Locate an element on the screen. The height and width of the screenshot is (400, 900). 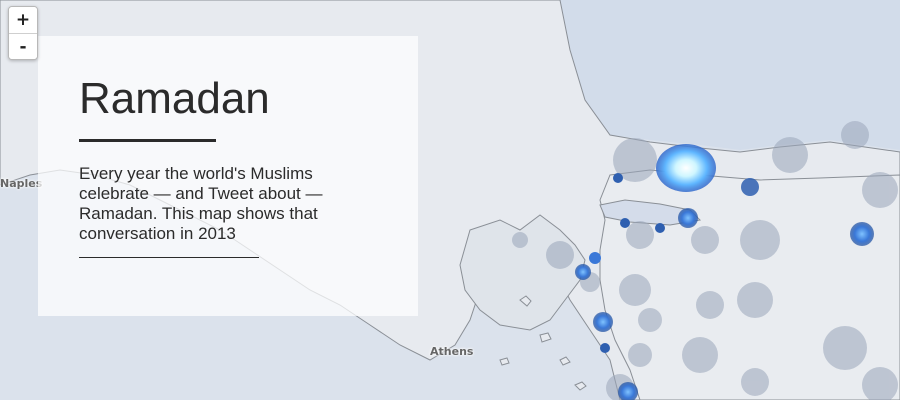
zoom-out-button: - is located at coordinates (23, 46).